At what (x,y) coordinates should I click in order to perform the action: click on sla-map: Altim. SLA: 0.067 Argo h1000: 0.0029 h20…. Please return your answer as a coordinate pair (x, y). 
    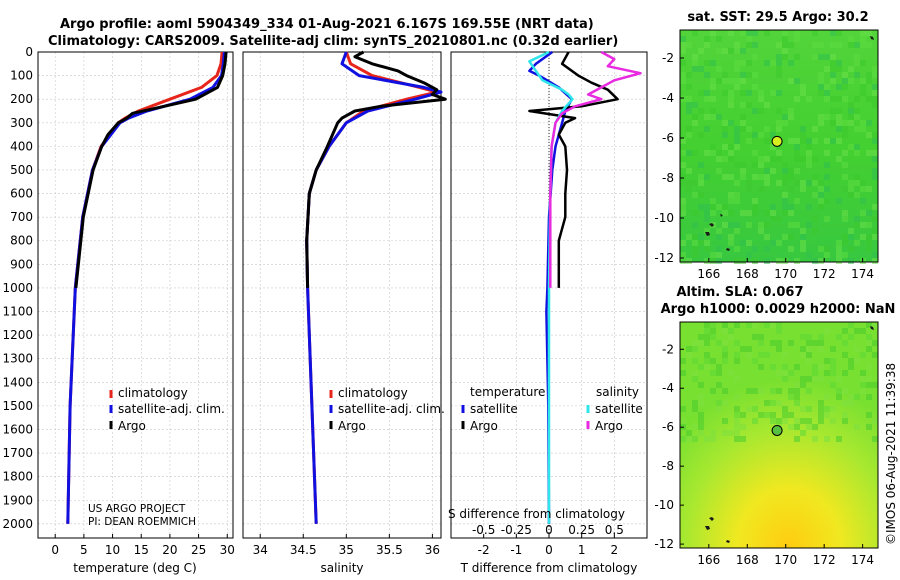
    Looking at the image, I should click on (774, 426).